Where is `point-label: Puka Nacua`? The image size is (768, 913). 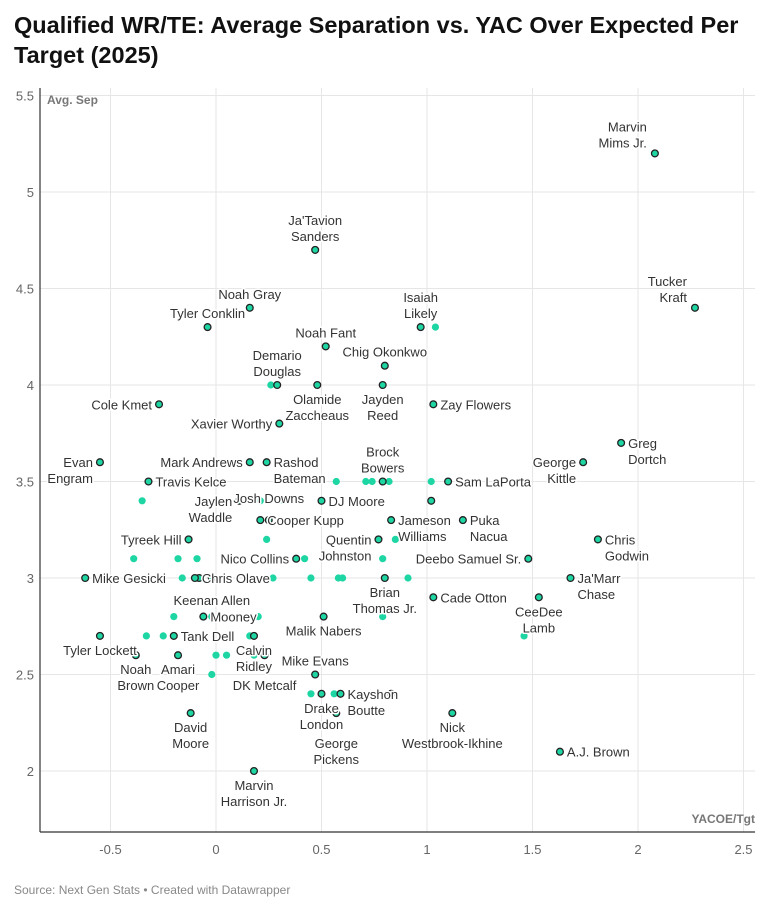
point-label: Puka Nacua is located at coordinates (489, 528).